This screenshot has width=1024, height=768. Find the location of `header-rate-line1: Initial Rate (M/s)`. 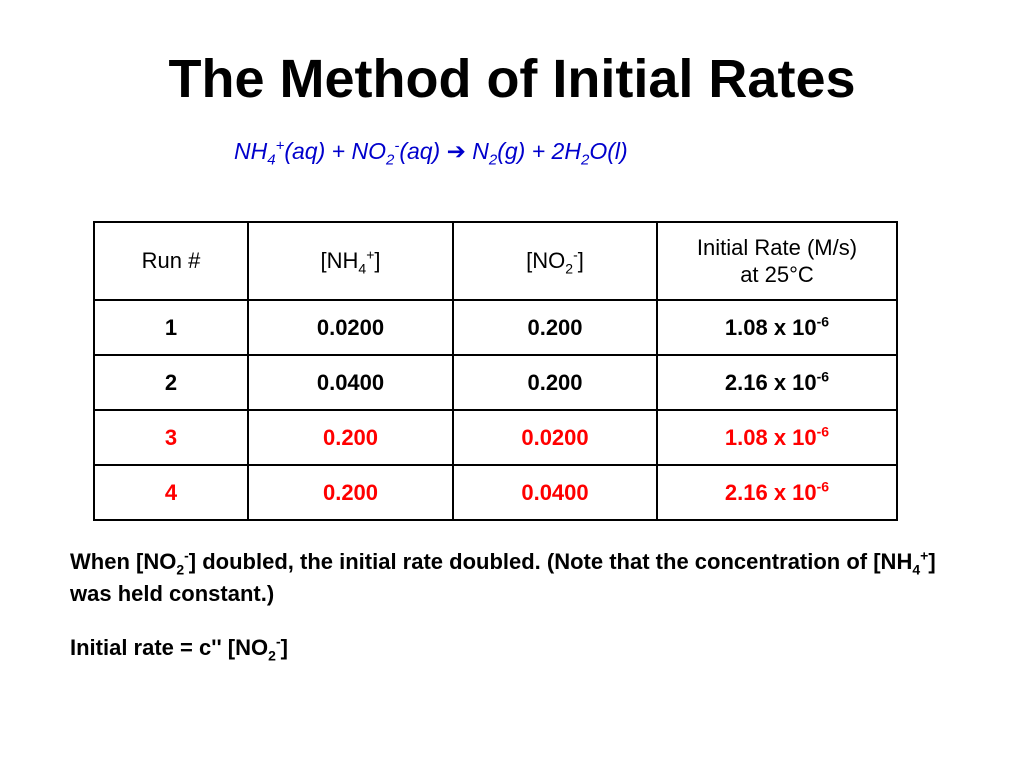

header-rate-line1: Initial Rate (M/s) is located at coordinates (777, 247).